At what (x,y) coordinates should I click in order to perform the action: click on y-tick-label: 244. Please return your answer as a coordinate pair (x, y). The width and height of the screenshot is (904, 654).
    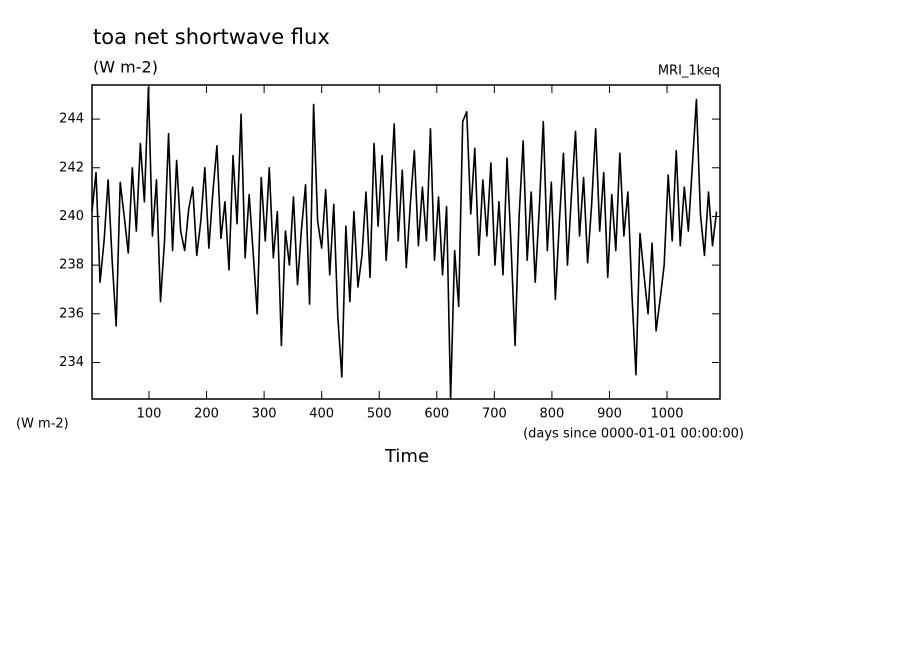
    Looking at the image, I should click on (71, 119).